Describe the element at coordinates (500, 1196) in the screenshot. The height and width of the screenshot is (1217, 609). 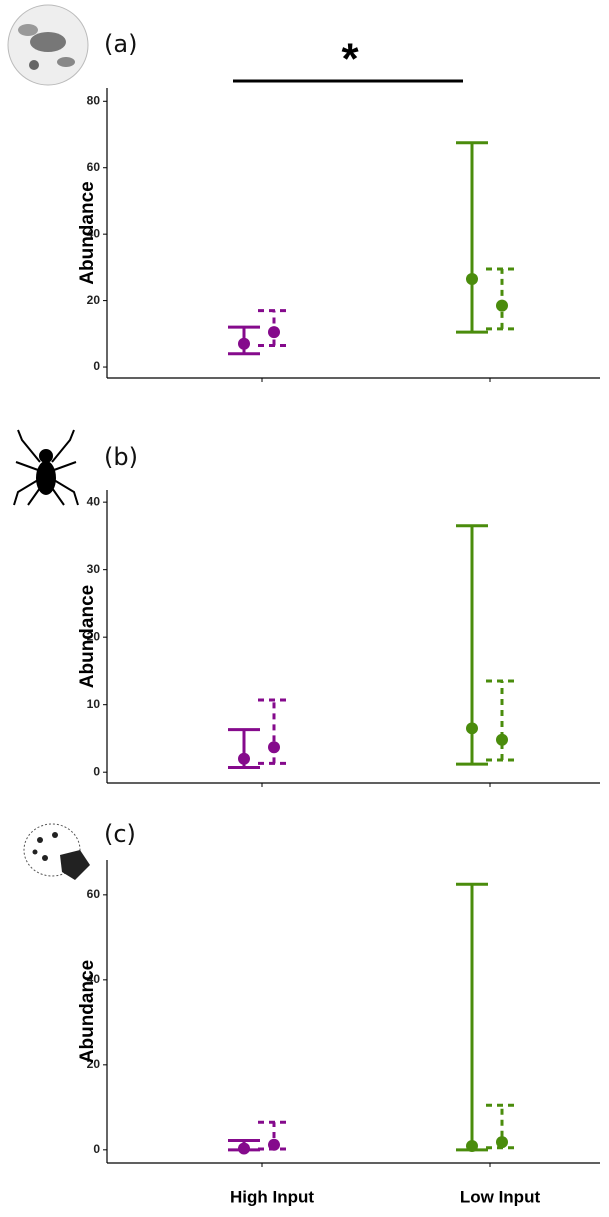
I see `x-tick-label: Low Input` at that location.